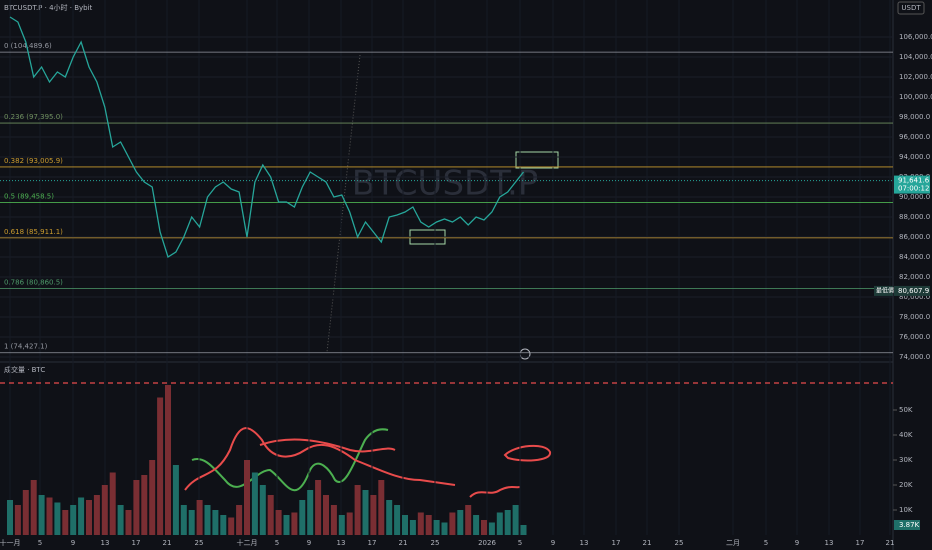  I want to click on trend-line, so click(343, 203).